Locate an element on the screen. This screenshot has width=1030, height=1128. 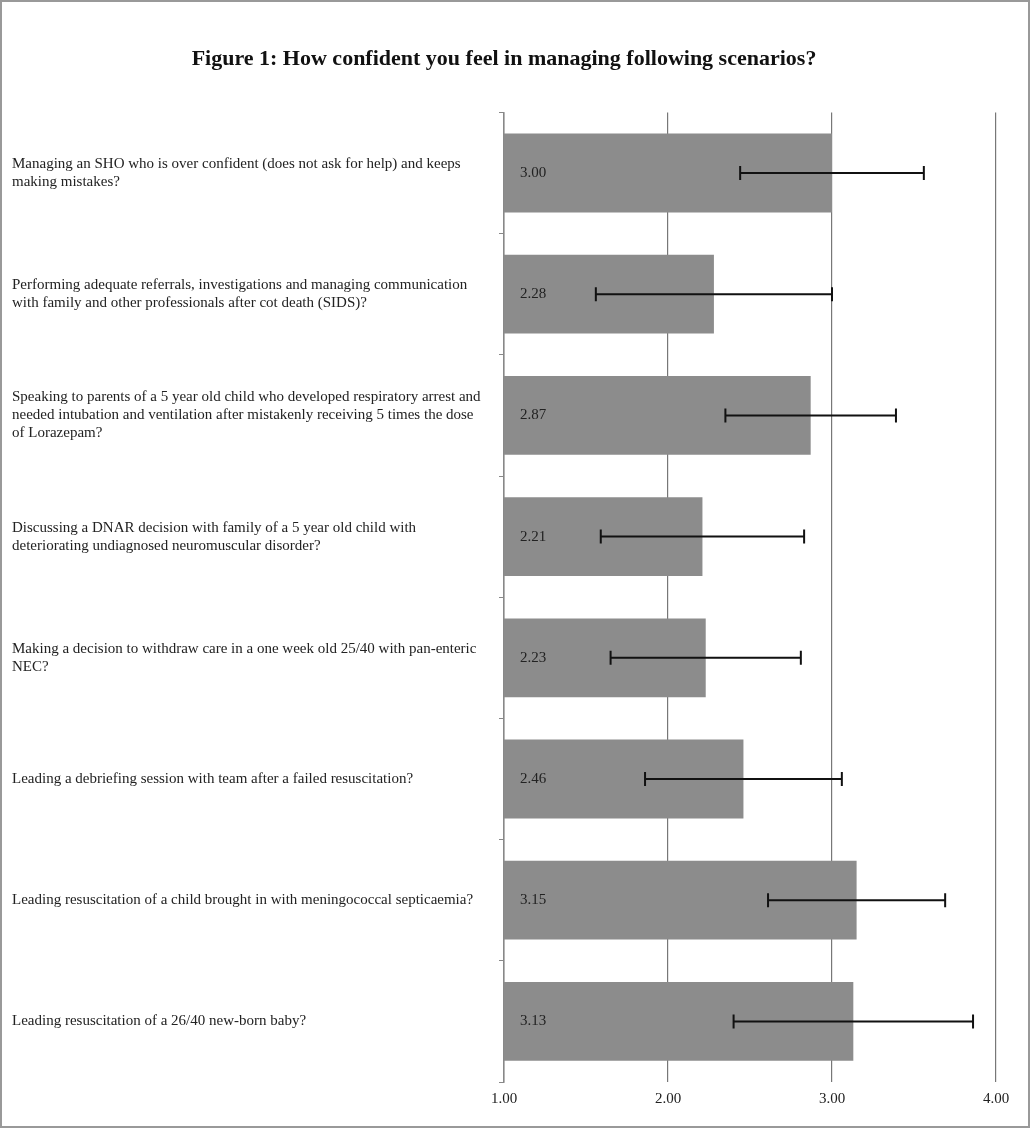
x-tick-label: 2.00 is located at coordinates (668, 1097).